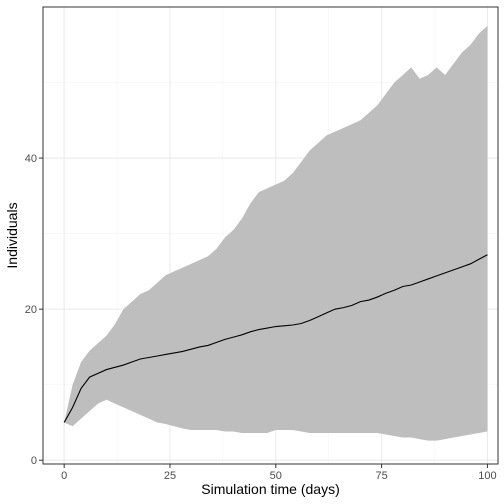 Image resolution: width=504 pixels, height=504 pixels. What do you see at coordinates (381, 476) in the screenshot?
I see `x-tick-label: 75` at bounding box center [381, 476].